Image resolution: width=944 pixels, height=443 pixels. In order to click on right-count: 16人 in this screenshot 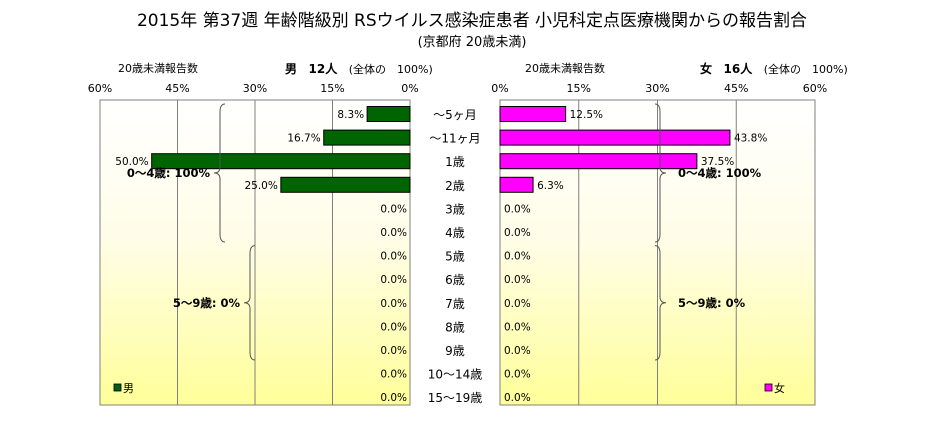, I will do `click(738, 69)`.